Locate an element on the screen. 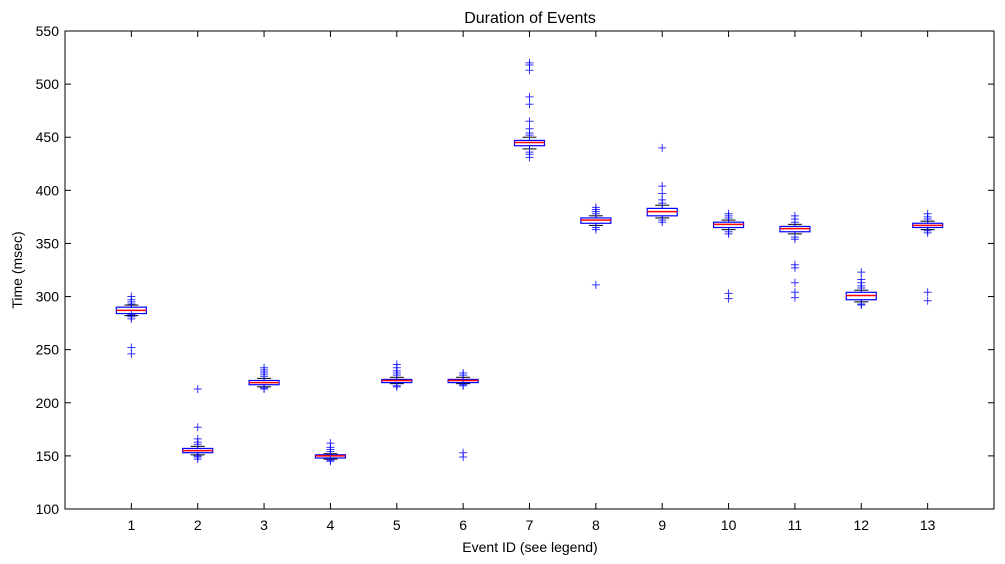 The image size is (1005, 564). x-tick-label: 4 is located at coordinates (331, 525).